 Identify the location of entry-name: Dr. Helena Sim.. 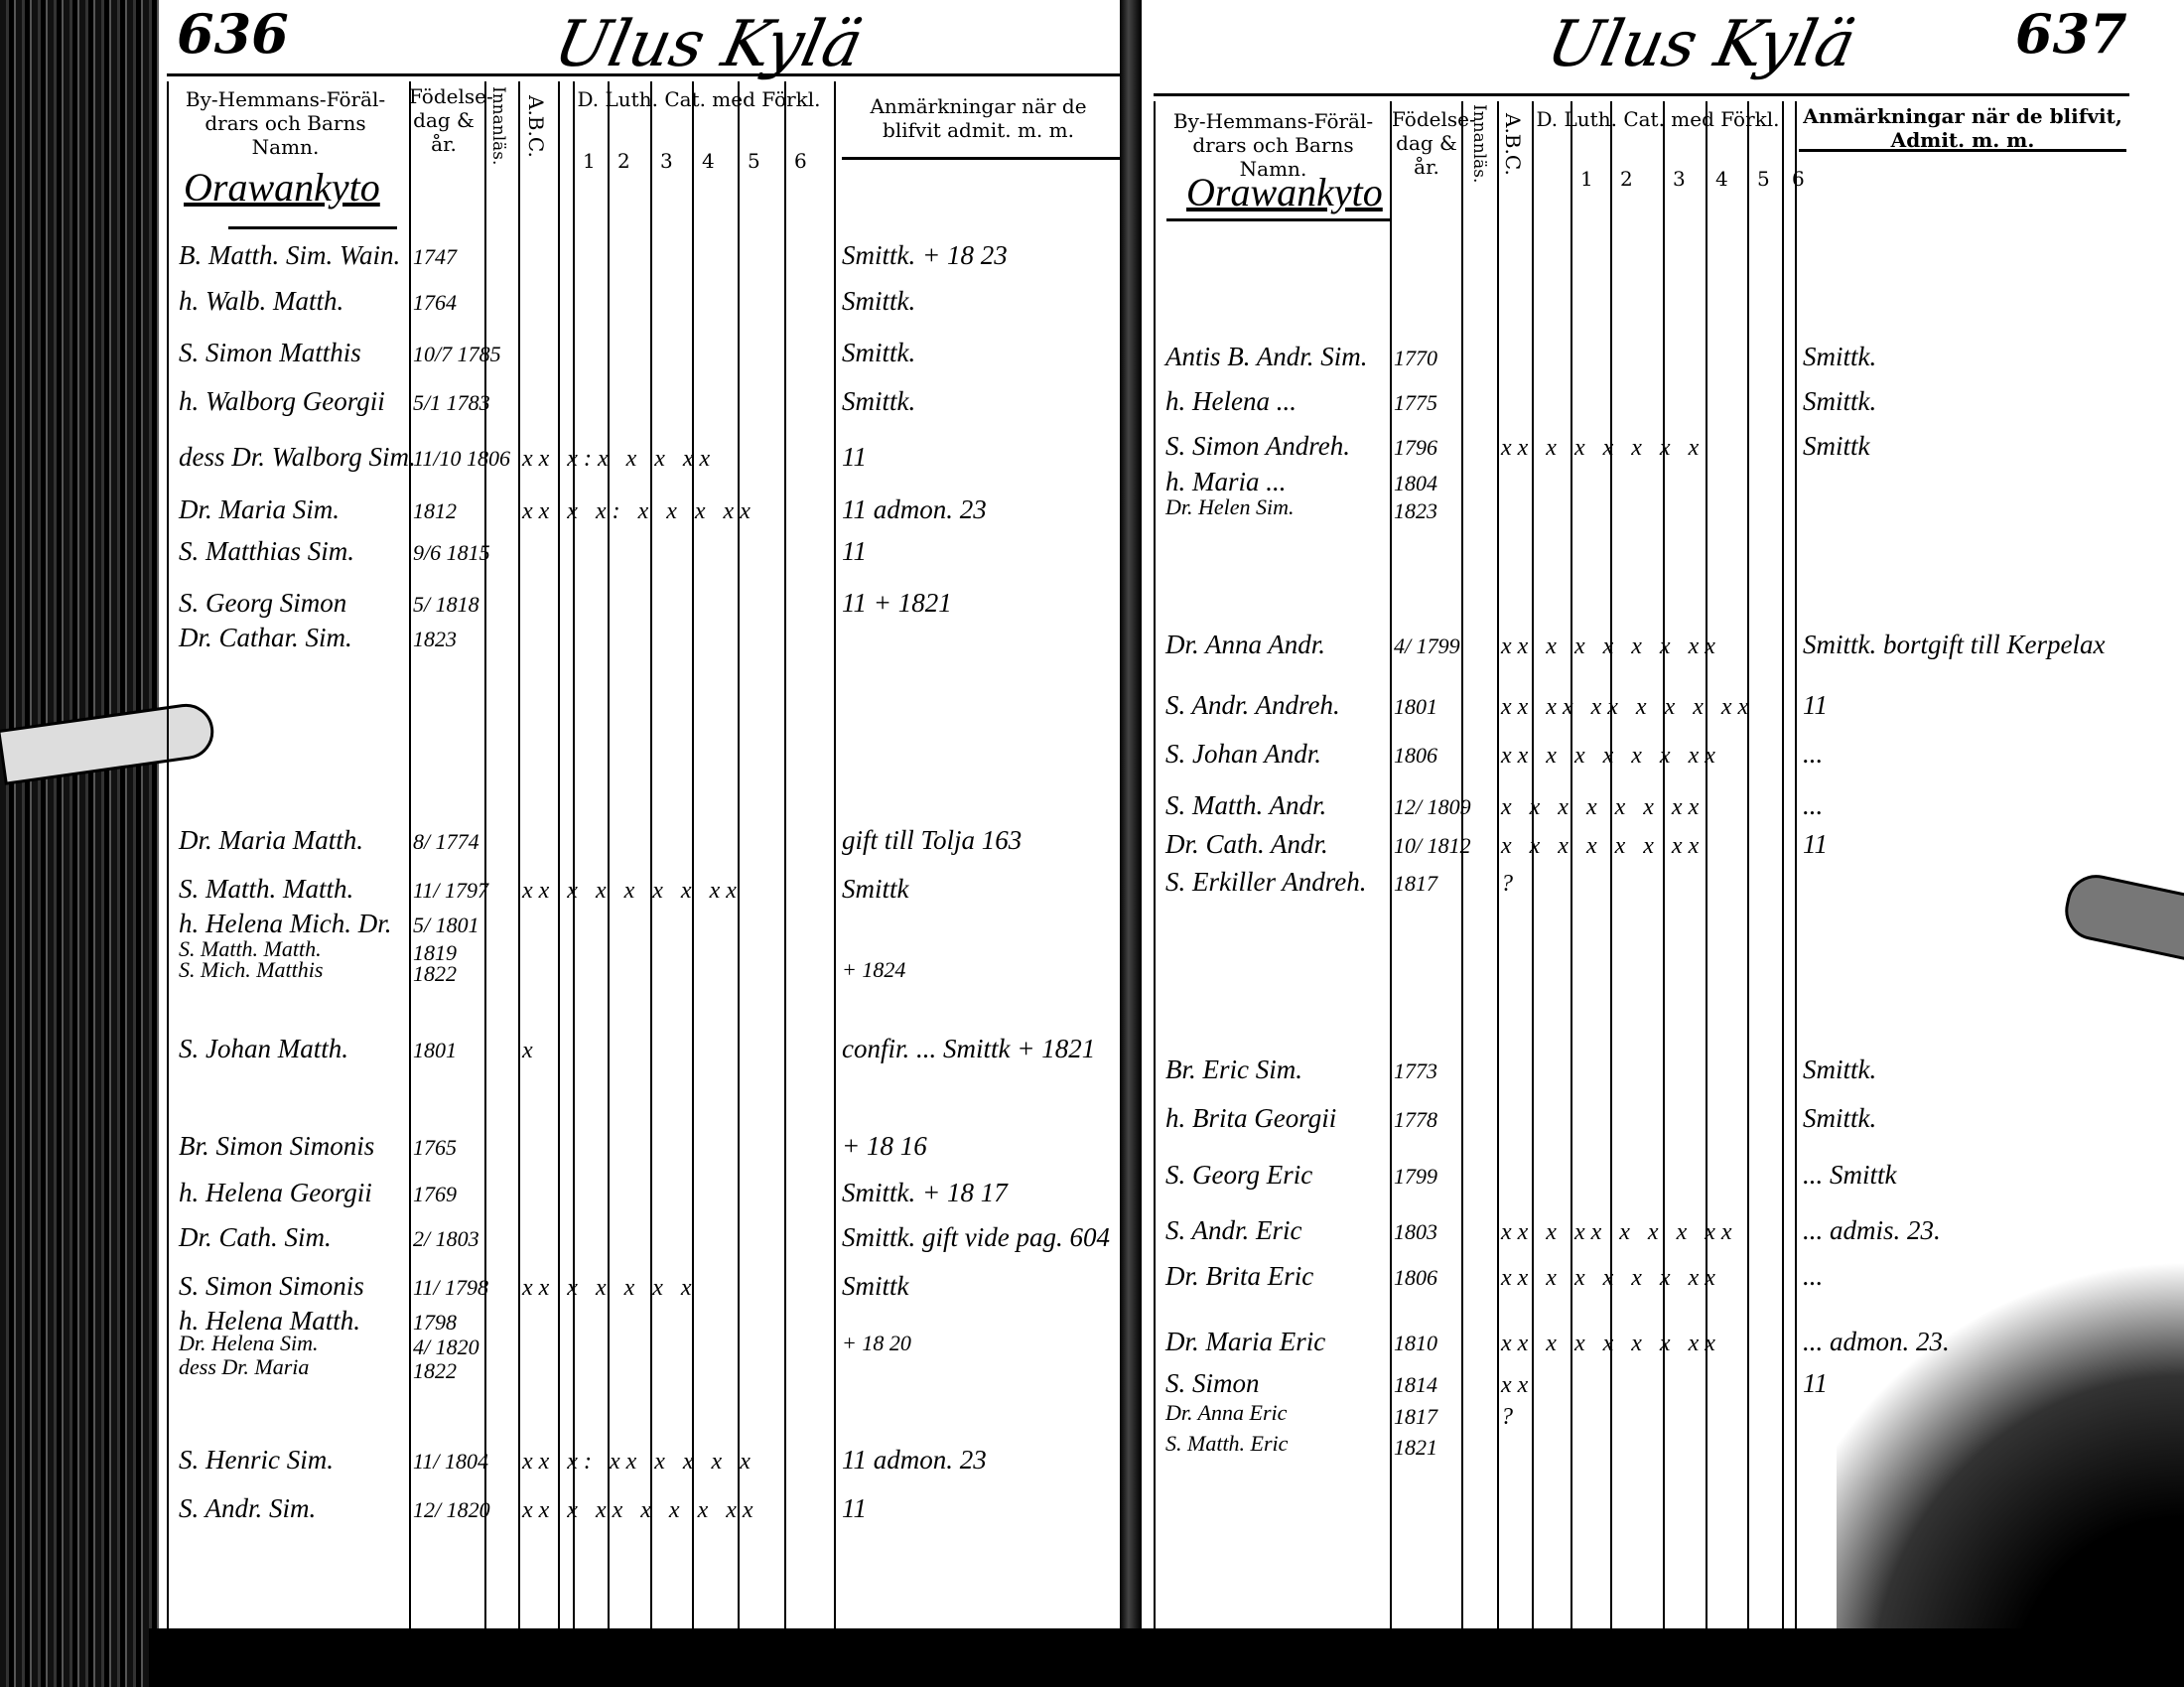
(249, 1343).